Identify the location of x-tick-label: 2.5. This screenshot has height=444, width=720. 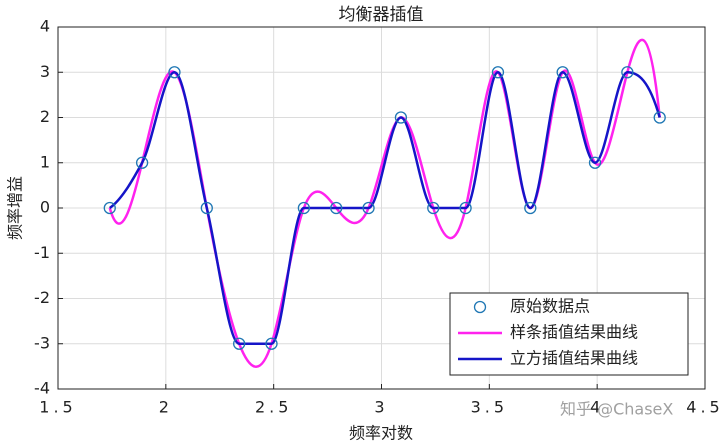
(273, 407).